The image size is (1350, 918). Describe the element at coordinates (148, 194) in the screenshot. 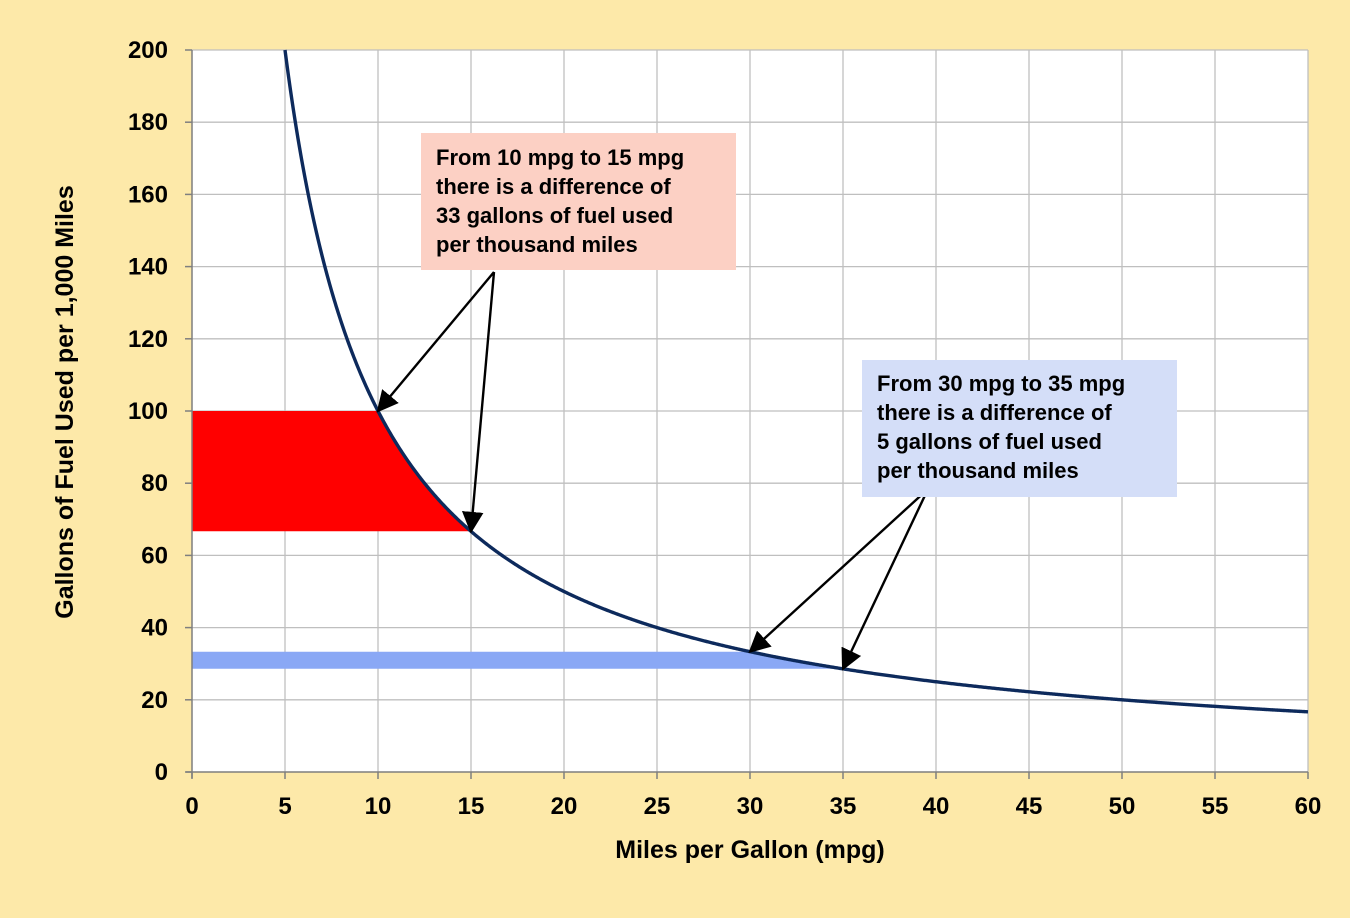

I see `y-tick-label: 160` at that location.